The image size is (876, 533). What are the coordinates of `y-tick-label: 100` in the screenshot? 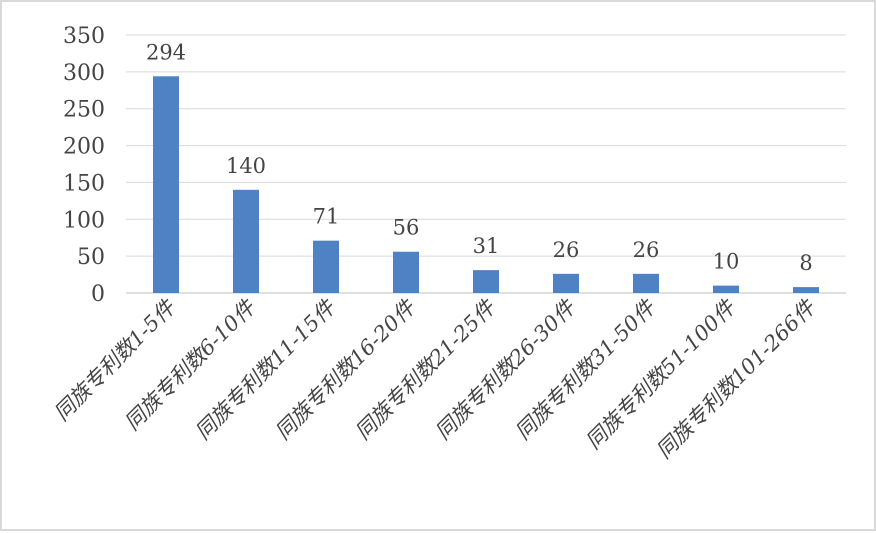 It's located at (84, 220).